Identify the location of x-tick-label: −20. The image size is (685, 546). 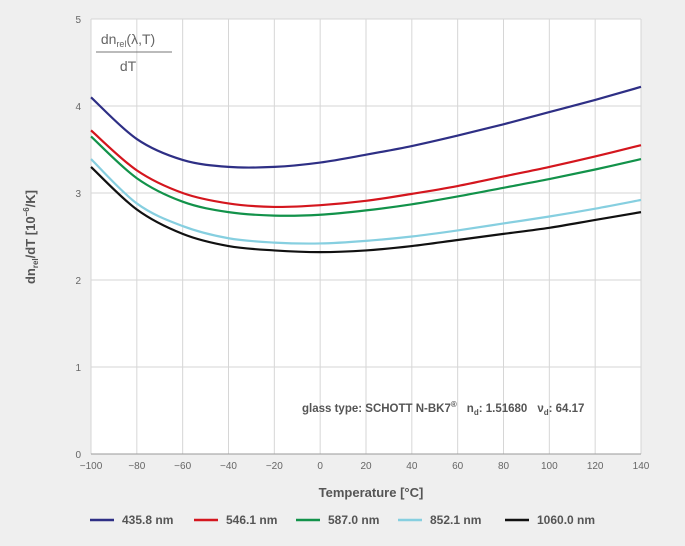
(274, 466).